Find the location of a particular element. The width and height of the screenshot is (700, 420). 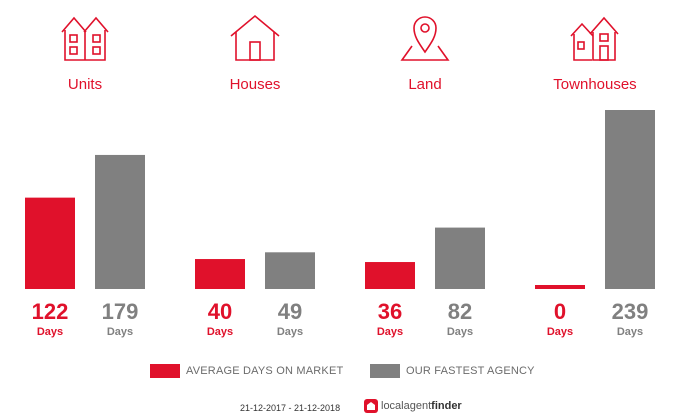

category-townhouses: Townhouses is located at coordinates (595, 50).